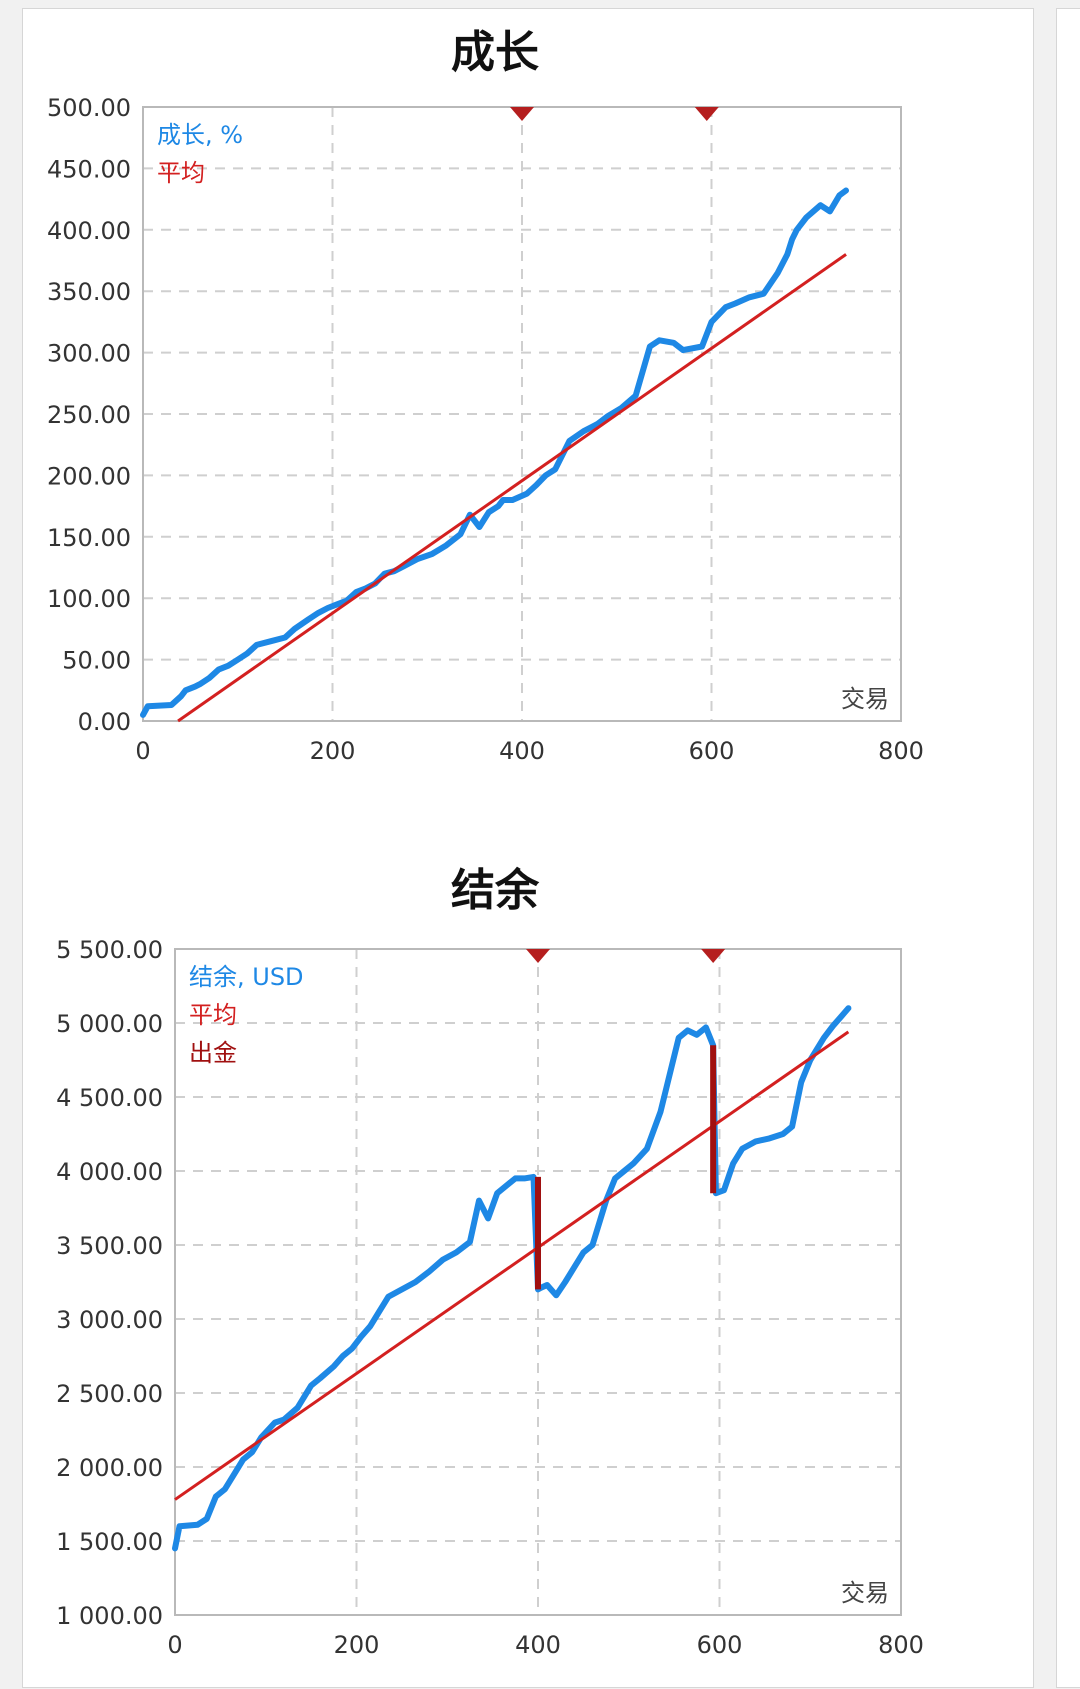 The width and height of the screenshot is (1080, 1689). Describe the element at coordinates (89, 538) in the screenshot. I see `y-tick-label: 150.00` at that location.